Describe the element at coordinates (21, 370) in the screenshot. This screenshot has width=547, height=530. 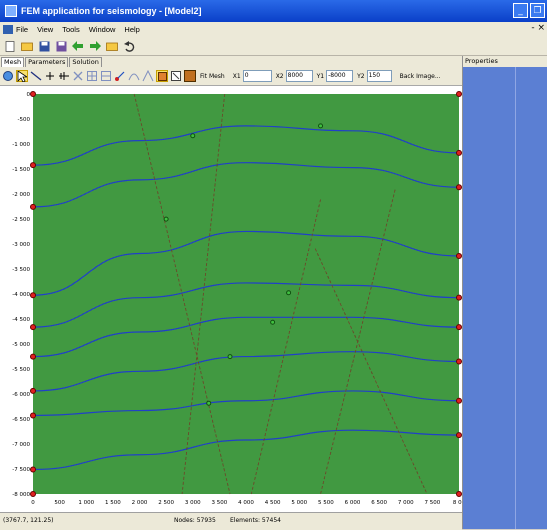
I see `y-tick-label: -5 500` at that location.